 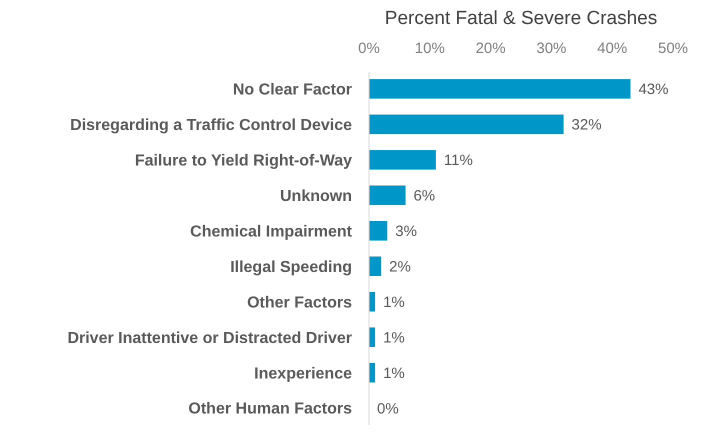 What do you see at coordinates (303, 373) in the screenshot?
I see `y-tick-label: Inexperience` at bounding box center [303, 373].